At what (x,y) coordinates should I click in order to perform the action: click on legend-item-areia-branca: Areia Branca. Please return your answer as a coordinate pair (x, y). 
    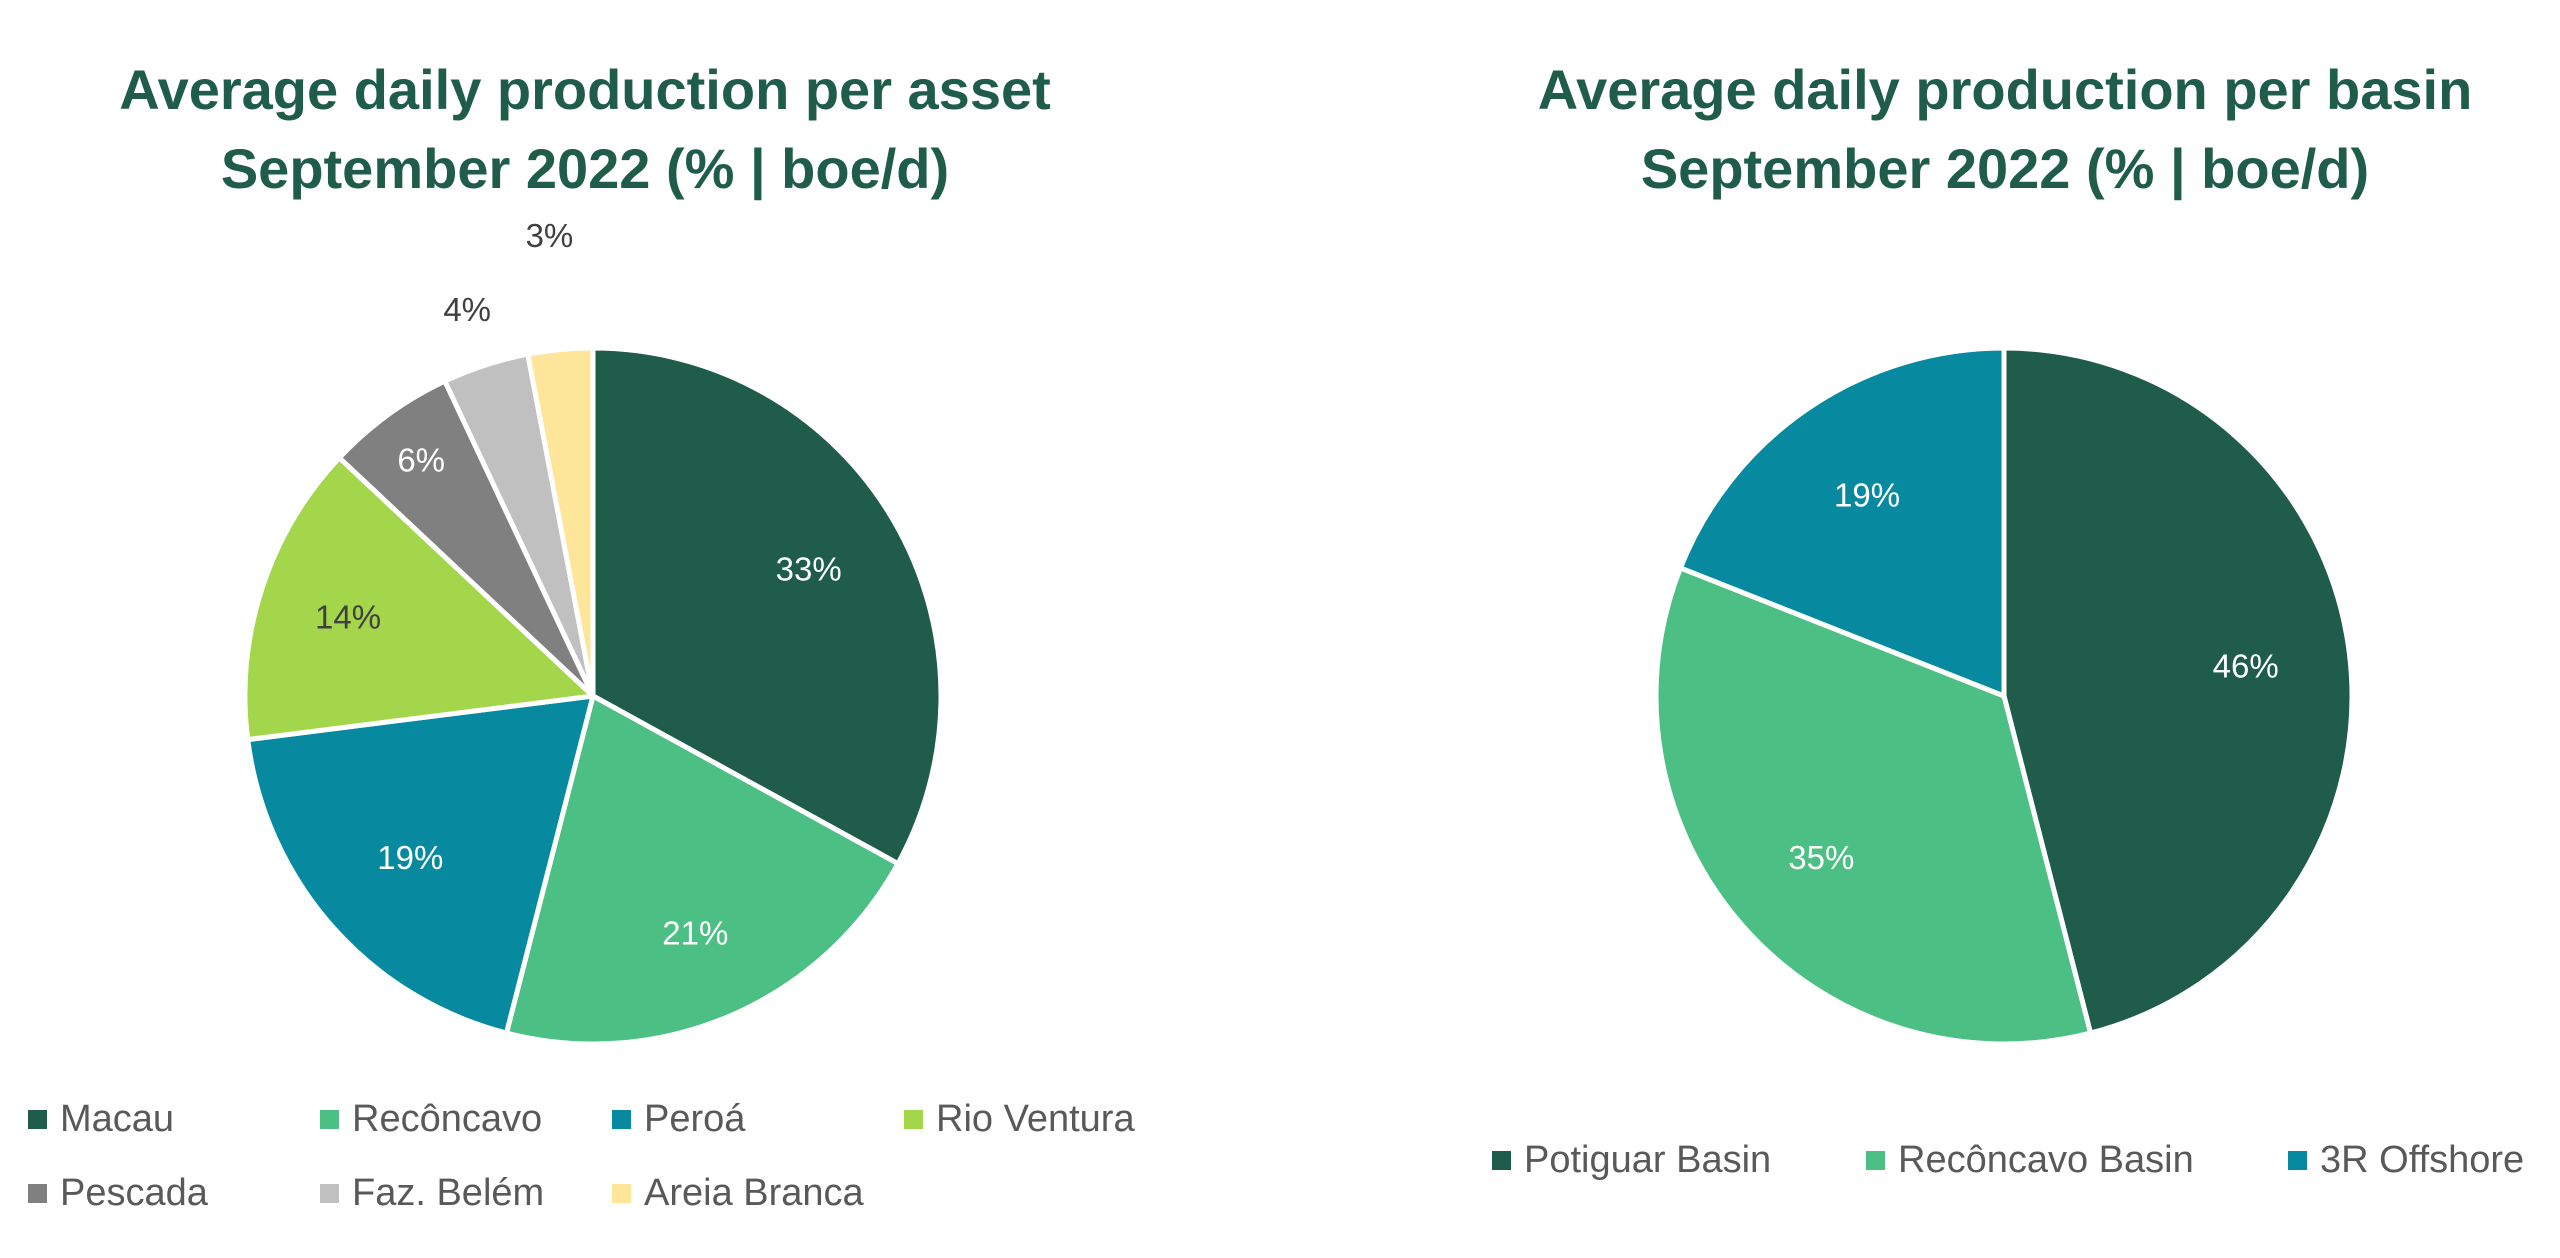
    Looking at the image, I should click on (738, 1193).